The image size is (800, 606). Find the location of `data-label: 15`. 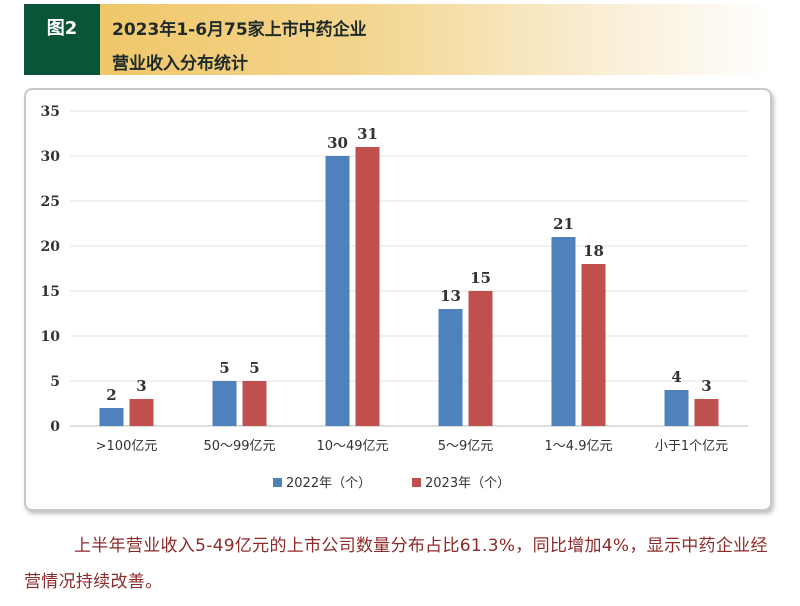

data-label: 15 is located at coordinates (480, 278).